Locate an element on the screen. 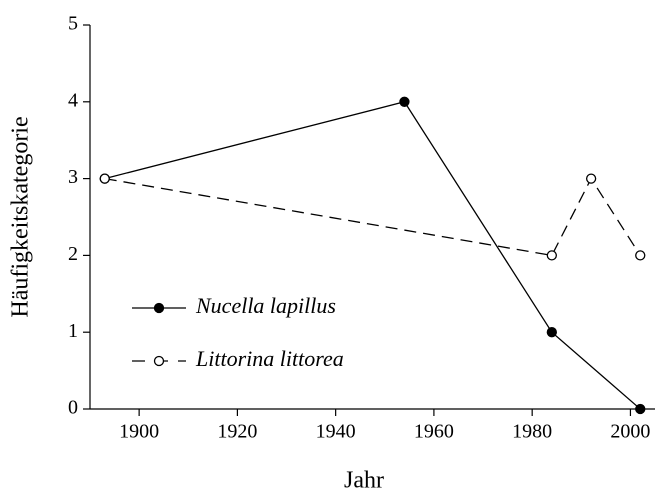 The width and height of the screenshot is (661, 498). y-tick-label: 2 is located at coordinates (73, 254).